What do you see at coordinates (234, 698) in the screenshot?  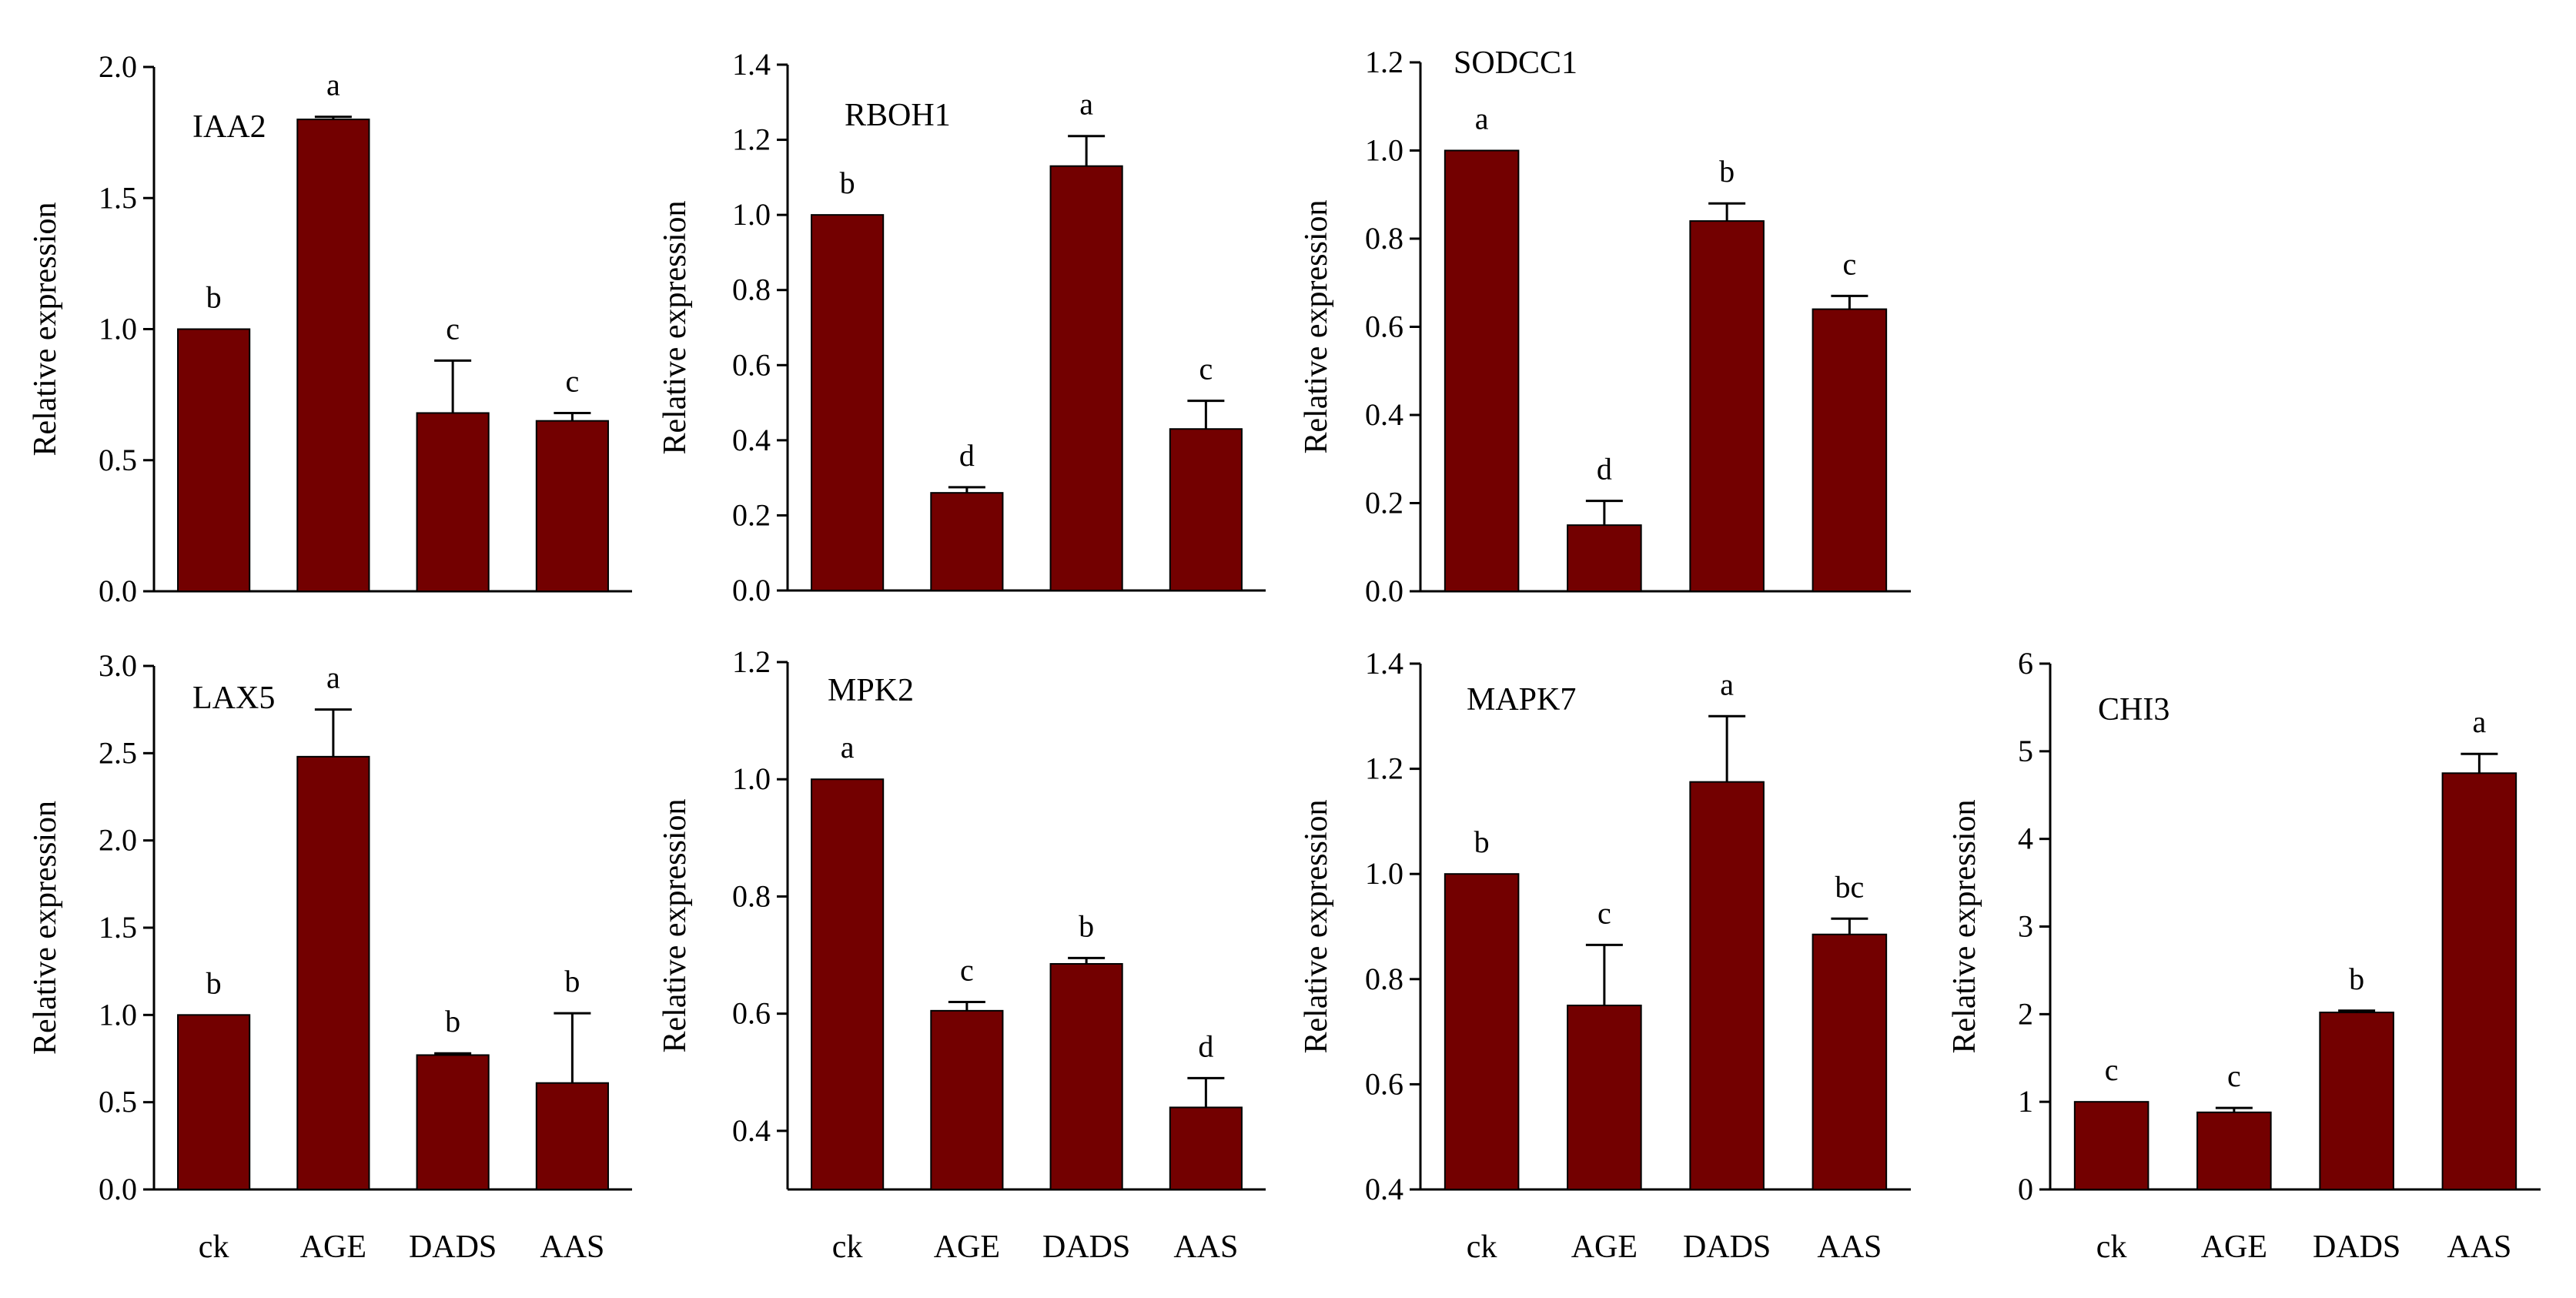 I see `chart-title: LAX5` at bounding box center [234, 698].